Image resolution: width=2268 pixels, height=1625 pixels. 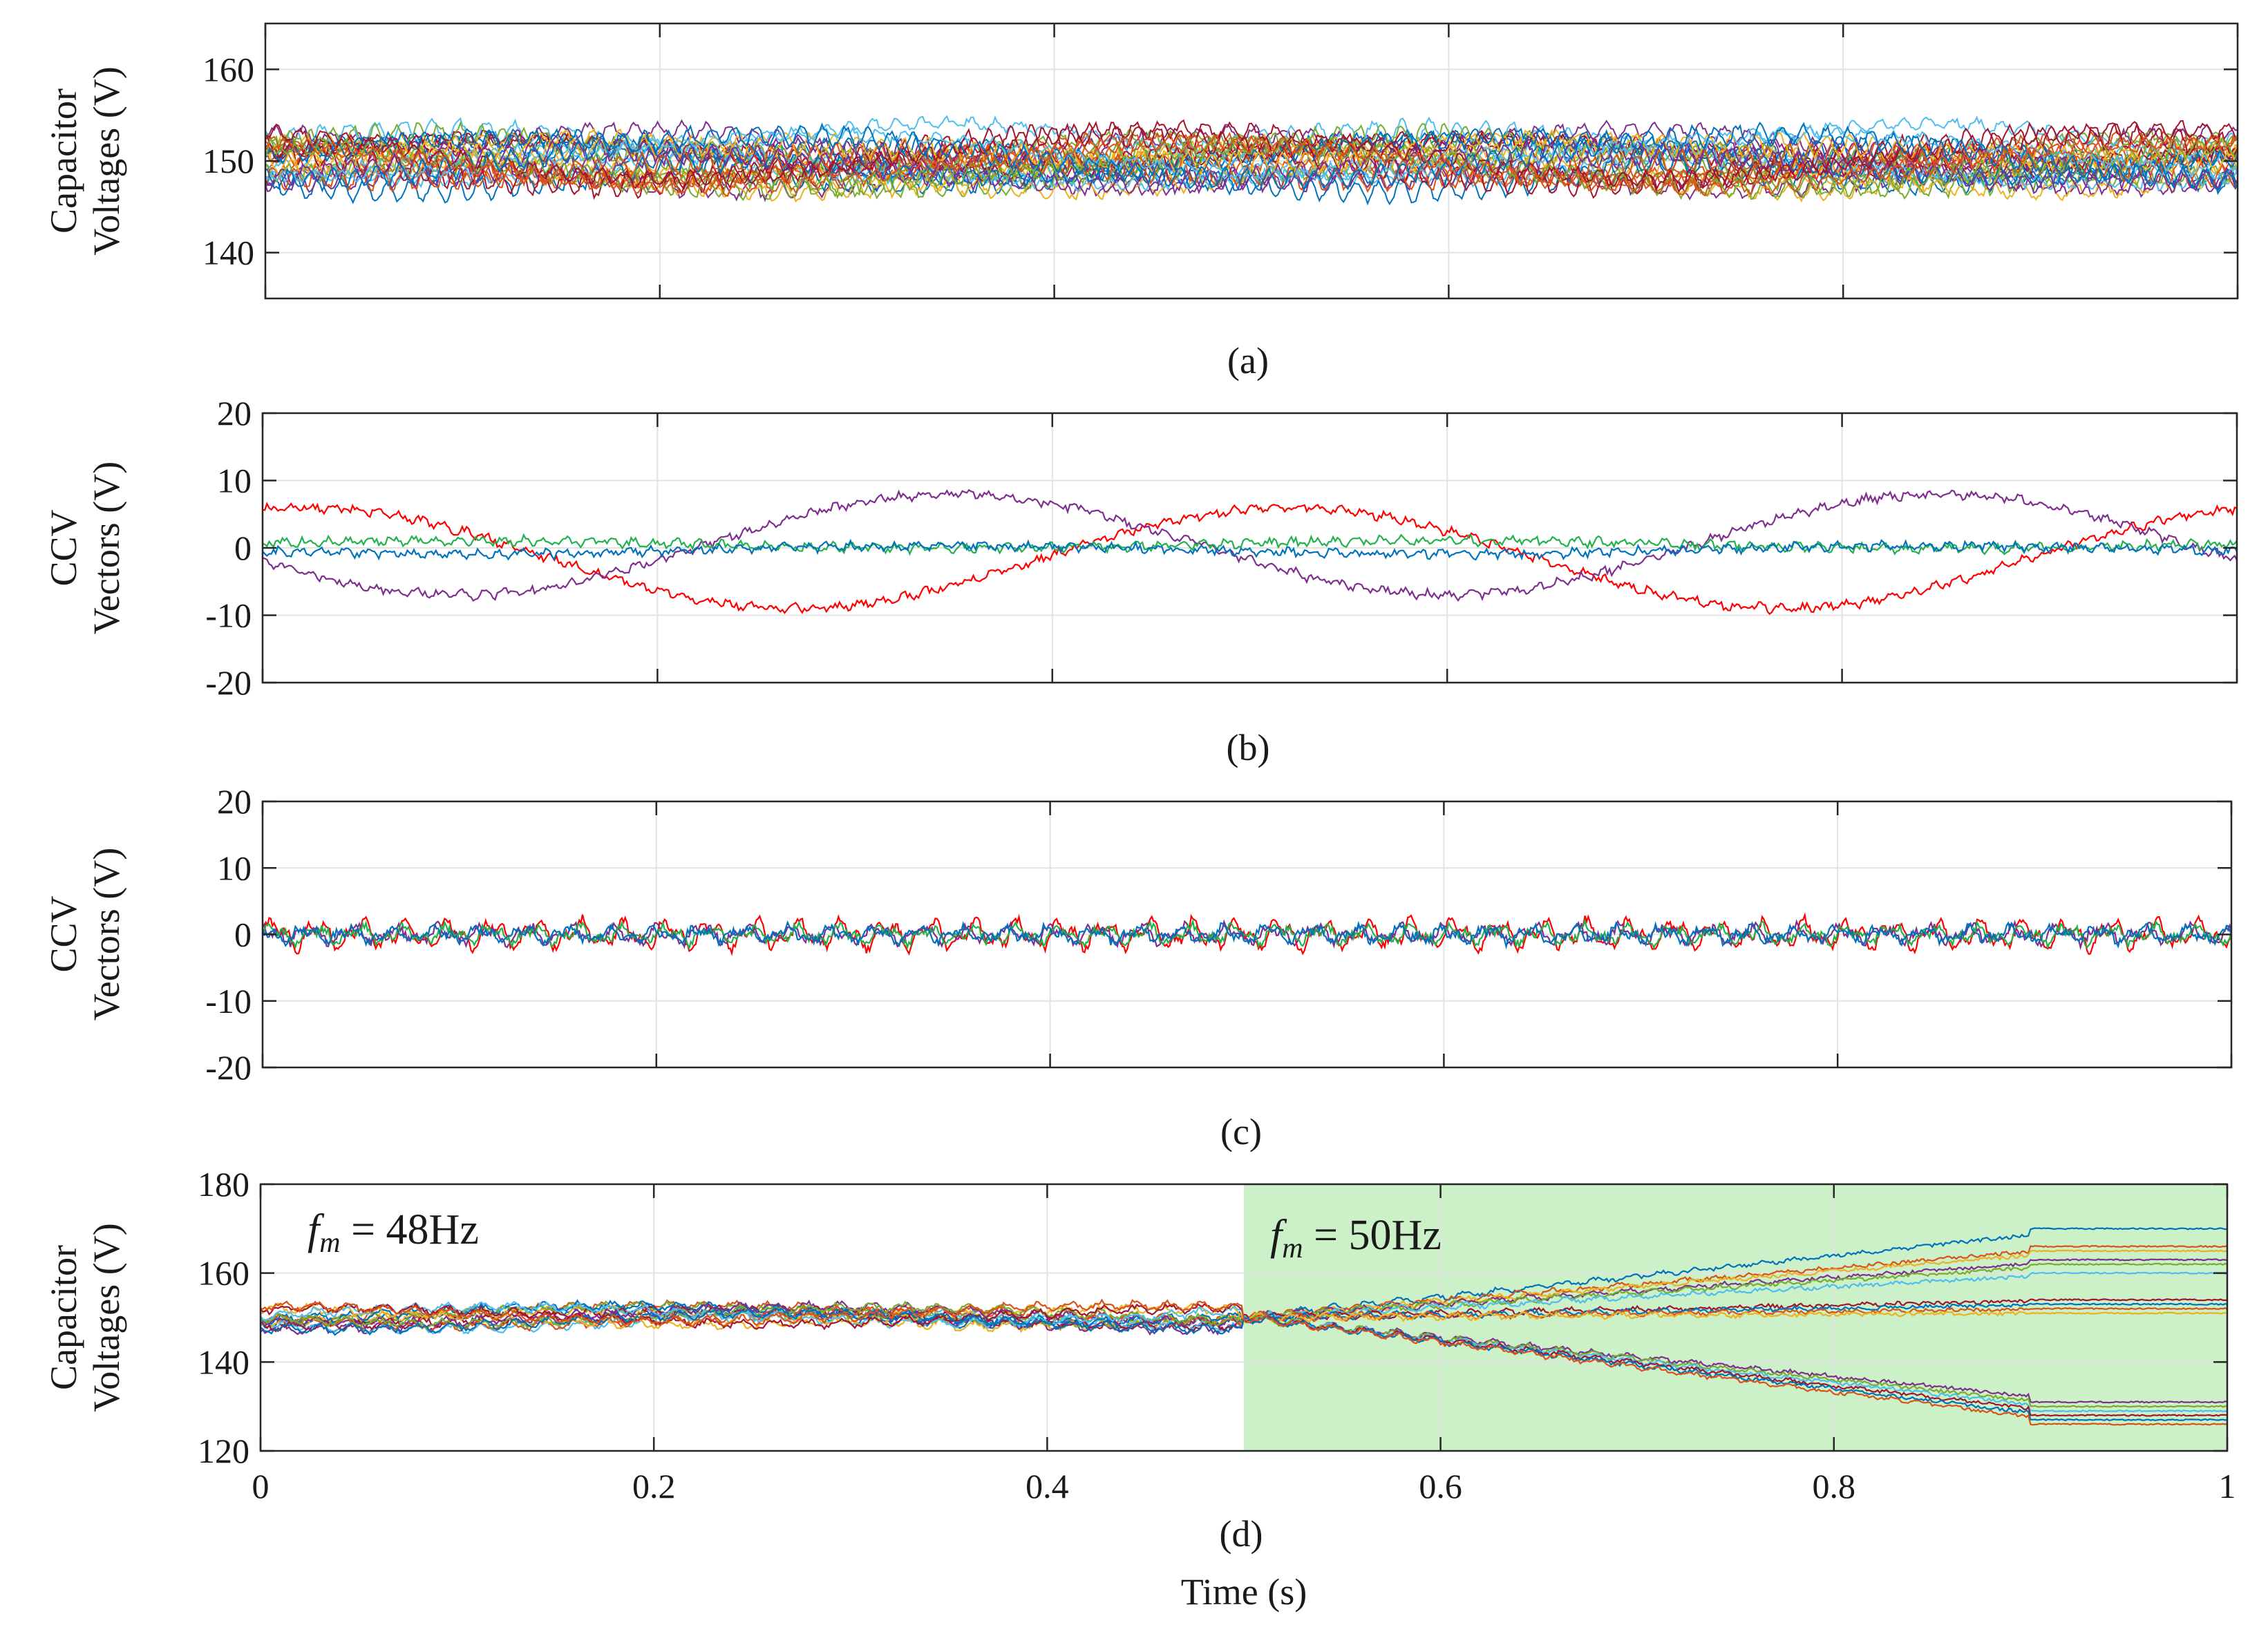 I want to click on ytick-label-1: 150, so click(x=228, y=161).